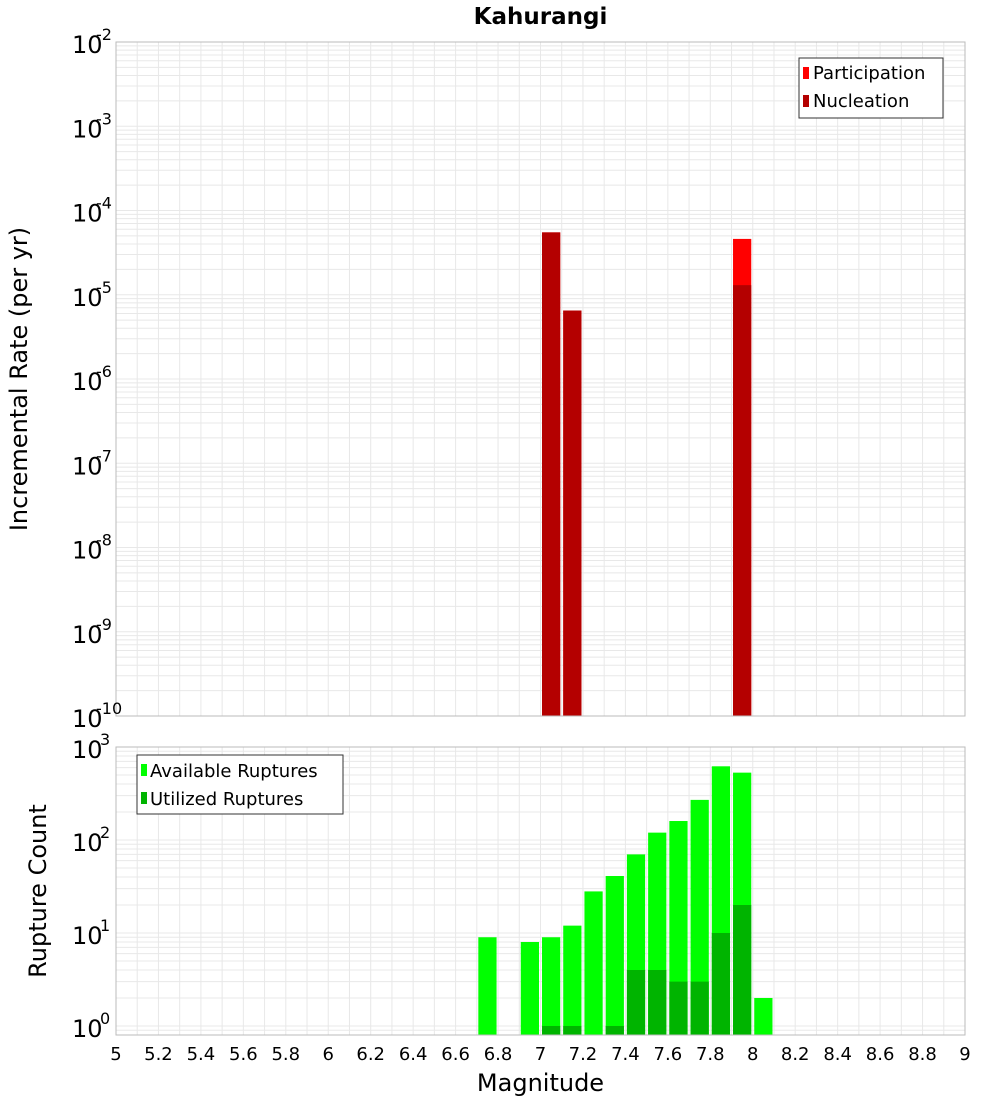  Describe the element at coordinates (540, 1054) in the screenshot. I see `x-tick-label: 7` at that location.